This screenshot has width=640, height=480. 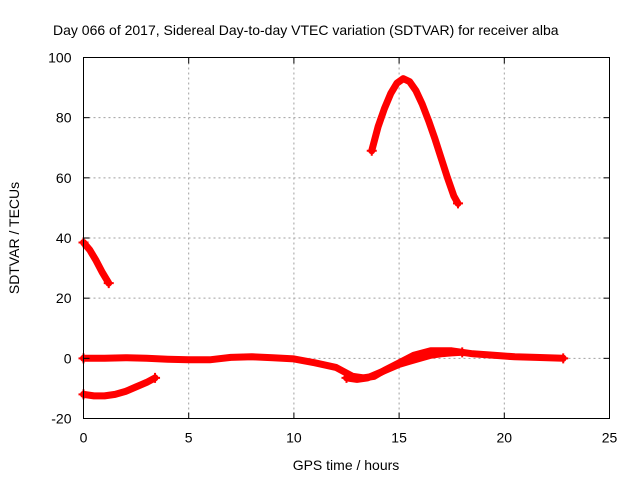 I want to click on x-tick-label: 15, so click(x=399, y=438).